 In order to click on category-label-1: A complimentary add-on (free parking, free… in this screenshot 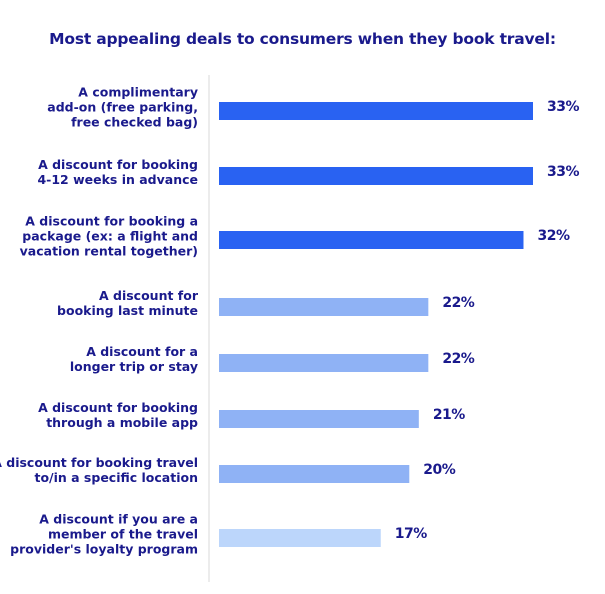, I will do `click(122, 107)`.